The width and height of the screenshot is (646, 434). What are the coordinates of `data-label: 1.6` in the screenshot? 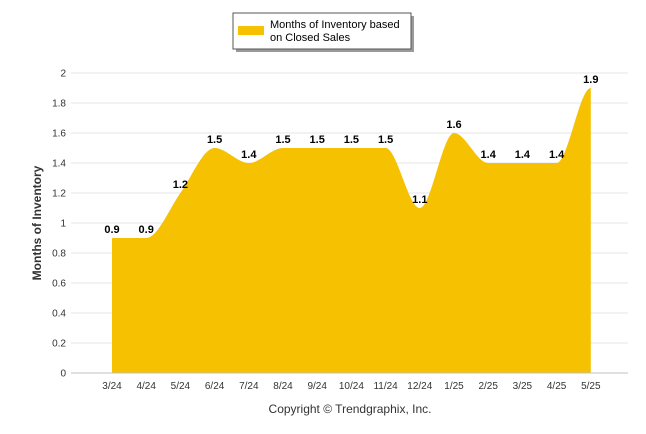 It's located at (453, 125).